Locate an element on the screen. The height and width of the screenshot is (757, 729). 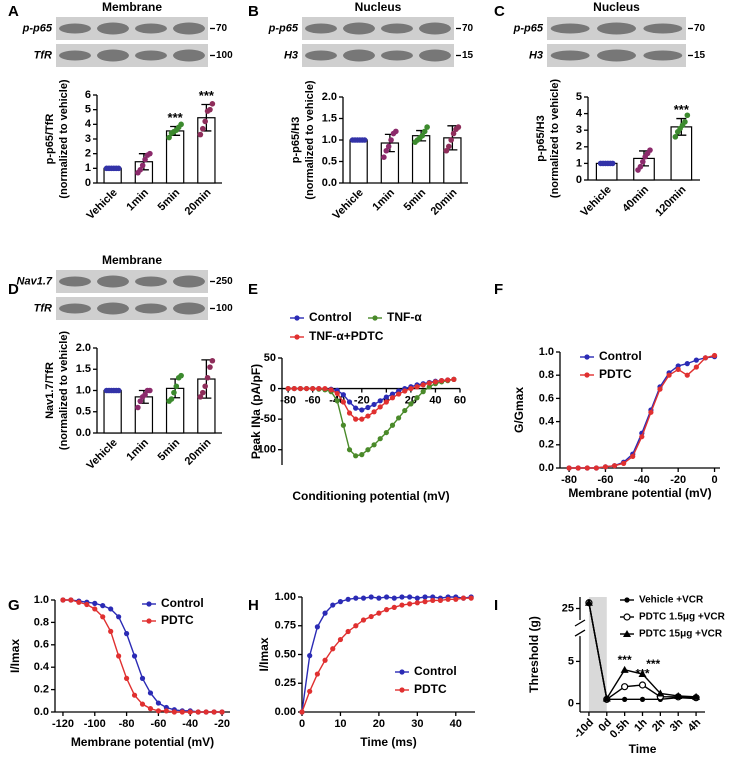
panel-letter: G is located at coordinates (14, 605).